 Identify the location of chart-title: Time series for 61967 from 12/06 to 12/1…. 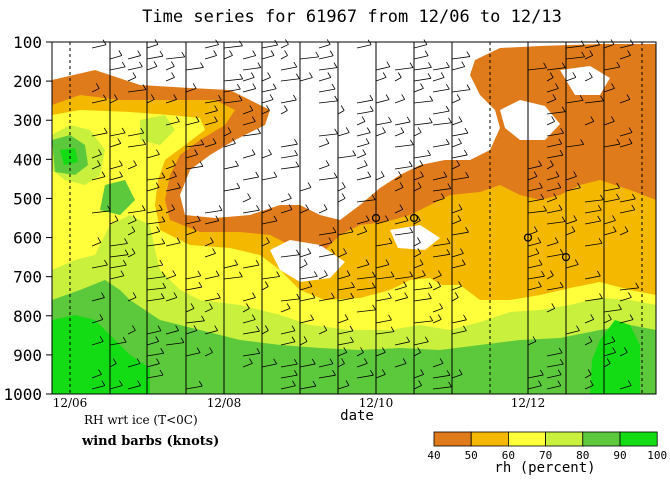
(352, 17).